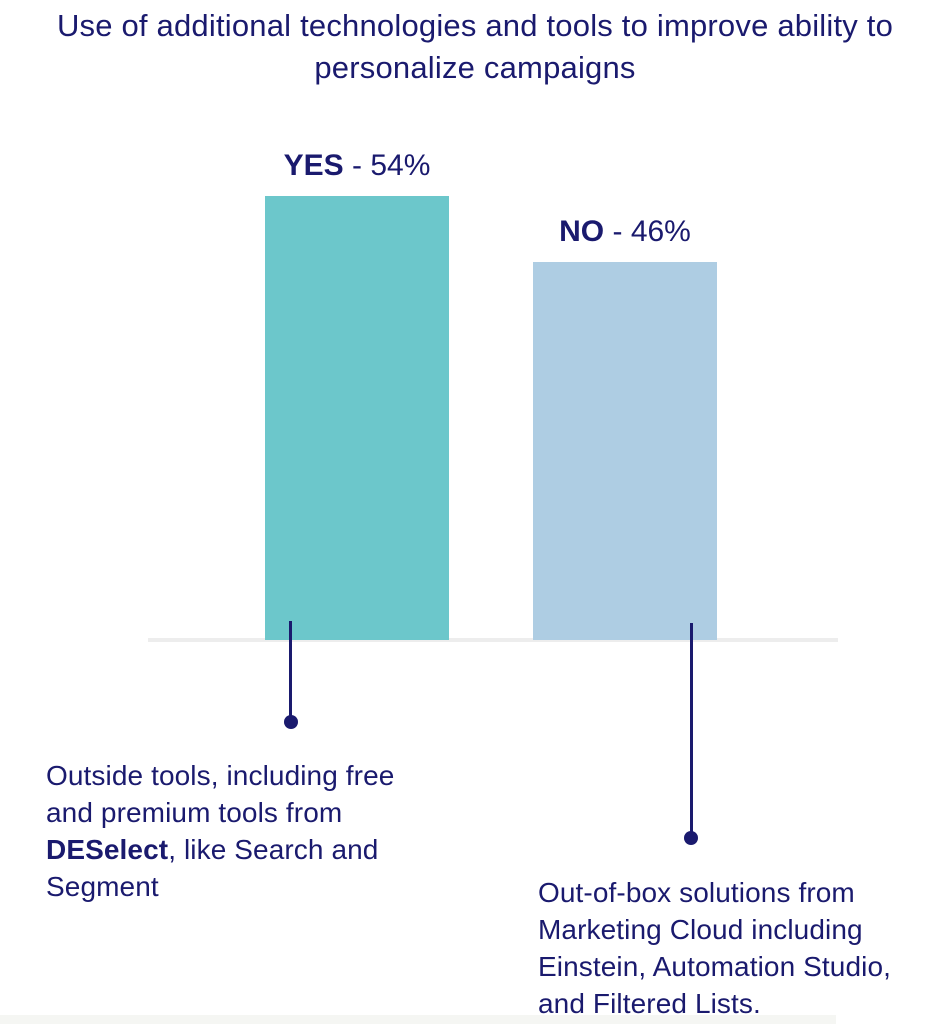 This screenshot has width=950, height=1024. I want to click on bar-label-yes: YES - 54%, so click(357, 166).